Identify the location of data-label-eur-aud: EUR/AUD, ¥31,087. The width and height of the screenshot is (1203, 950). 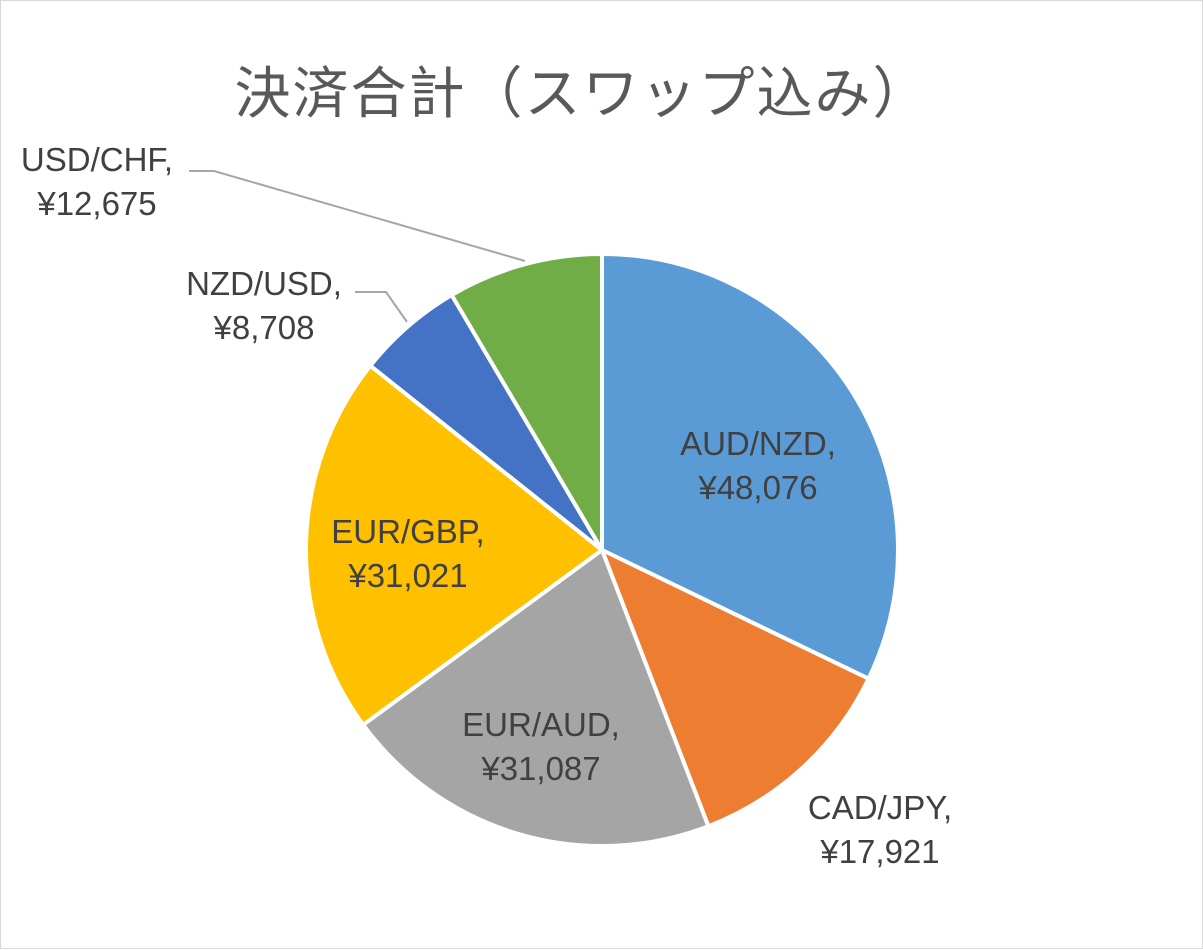
(541, 746).